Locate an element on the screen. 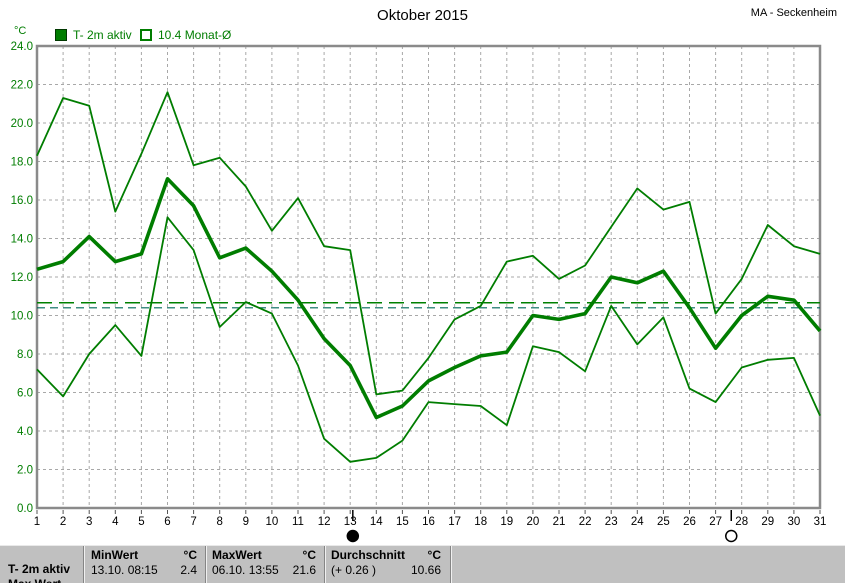 This screenshot has height=583, width=845. status-max-block: MaxWert °C 06.10. 13:55 21.6 is located at coordinates (264, 564).